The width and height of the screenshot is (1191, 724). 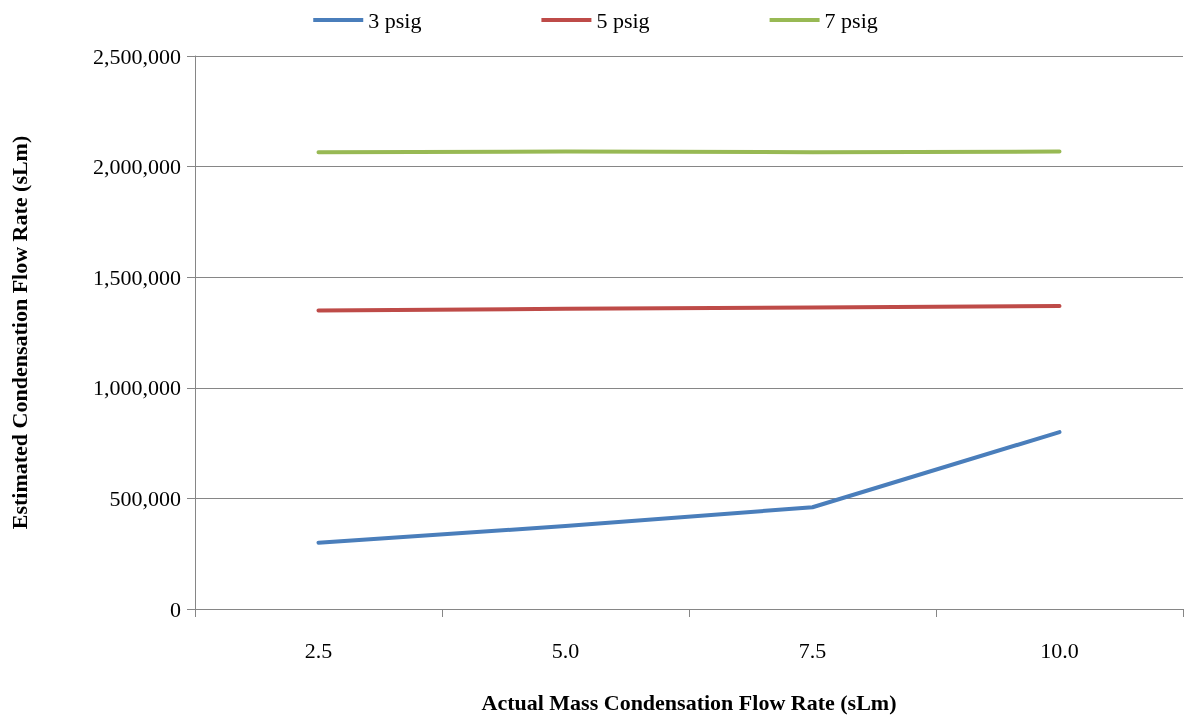 What do you see at coordinates (137, 388) in the screenshot?
I see `y-tick-label: 1,000,000` at bounding box center [137, 388].